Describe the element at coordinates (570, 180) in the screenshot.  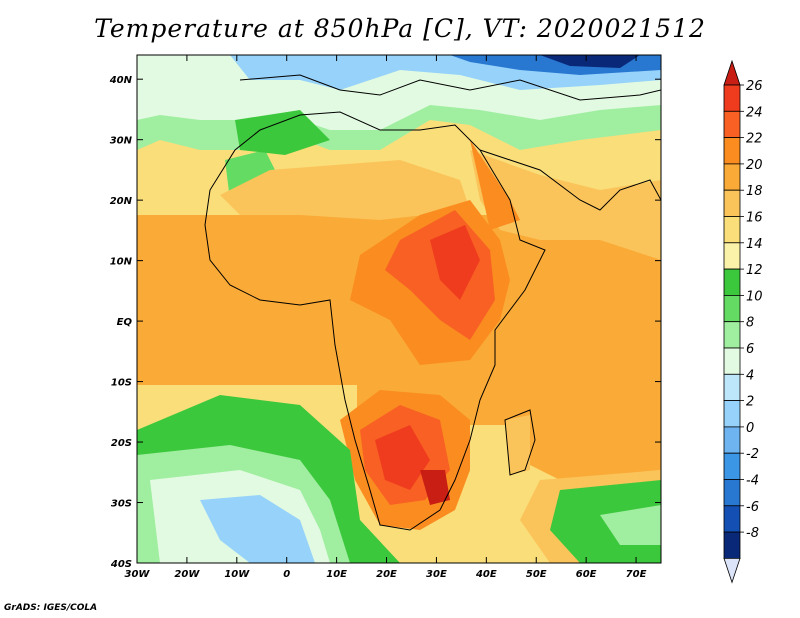
I see `arabia-coastline` at that location.